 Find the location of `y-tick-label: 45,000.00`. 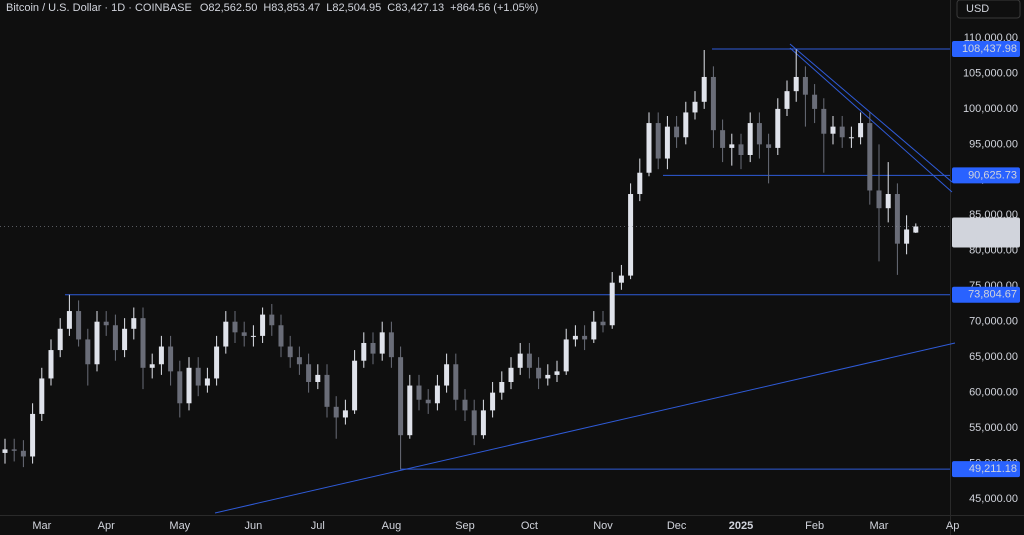

y-tick-label: 45,000.00 is located at coordinates (993, 499).